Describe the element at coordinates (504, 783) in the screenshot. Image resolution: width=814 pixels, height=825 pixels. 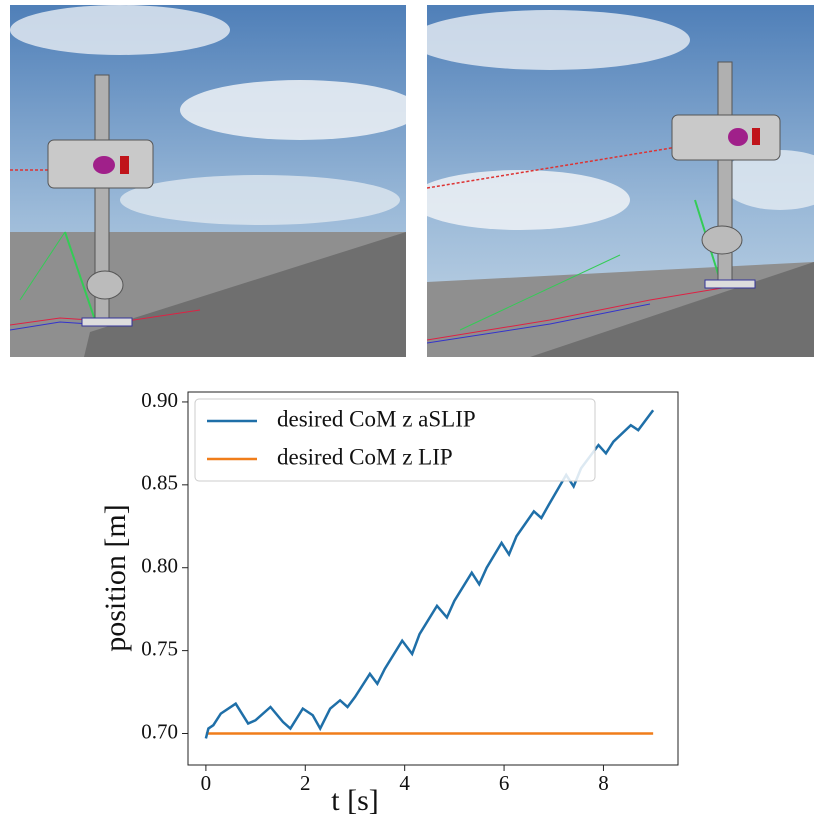
I see `x-tick-label: 6` at that location.